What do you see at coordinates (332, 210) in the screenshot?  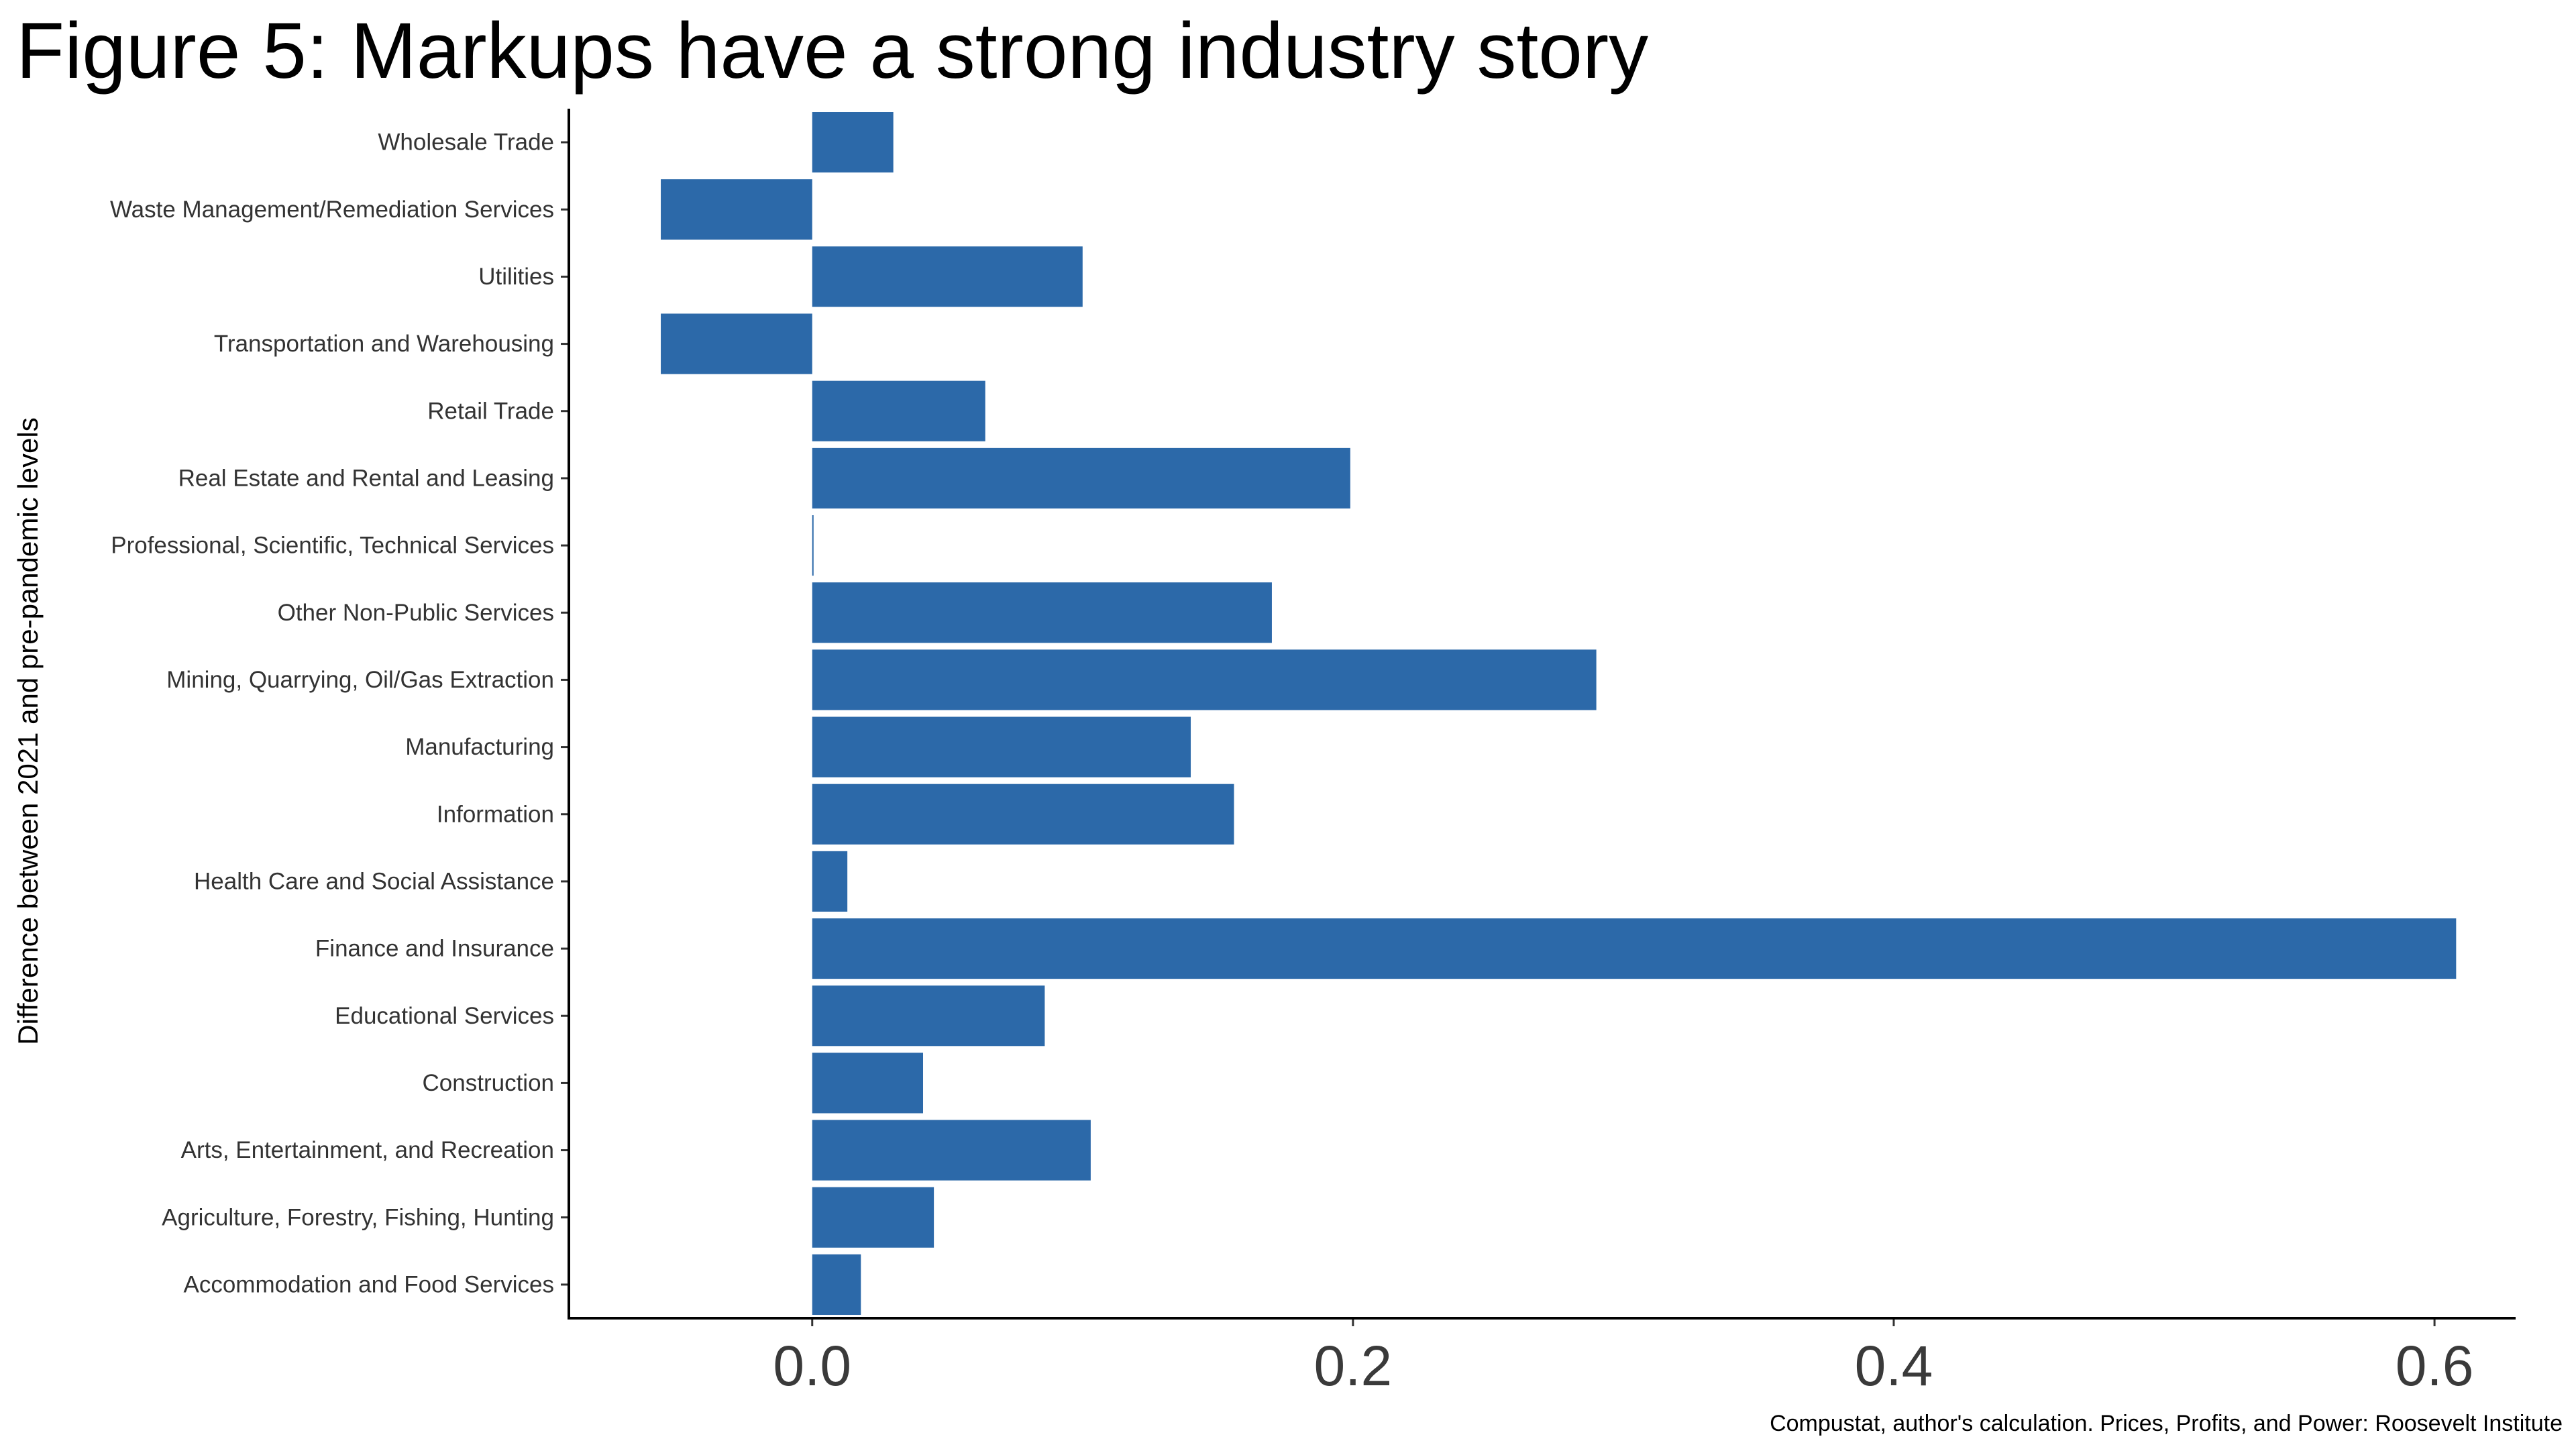 I see `category-label: Waste Management/Remediation Services` at bounding box center [332, 210].